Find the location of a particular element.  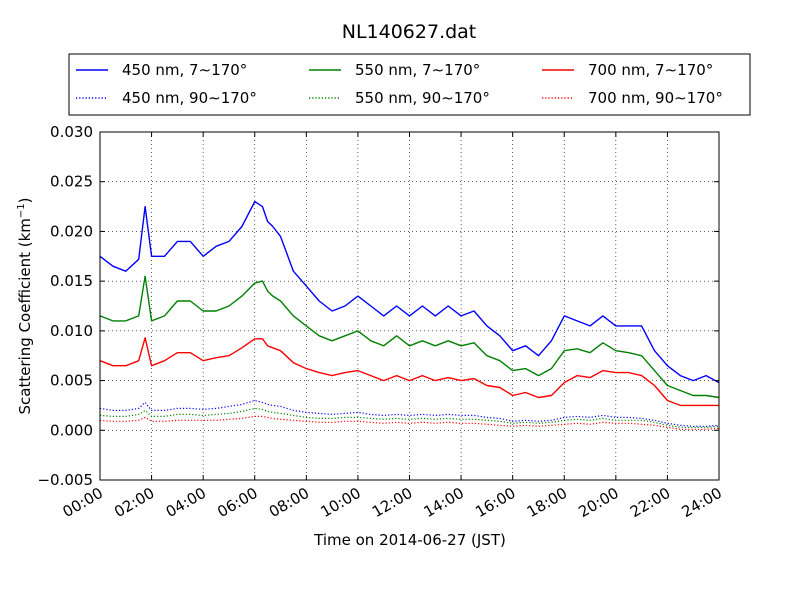

y-tick-label: 0.025 is located at coordinates (71, 182).